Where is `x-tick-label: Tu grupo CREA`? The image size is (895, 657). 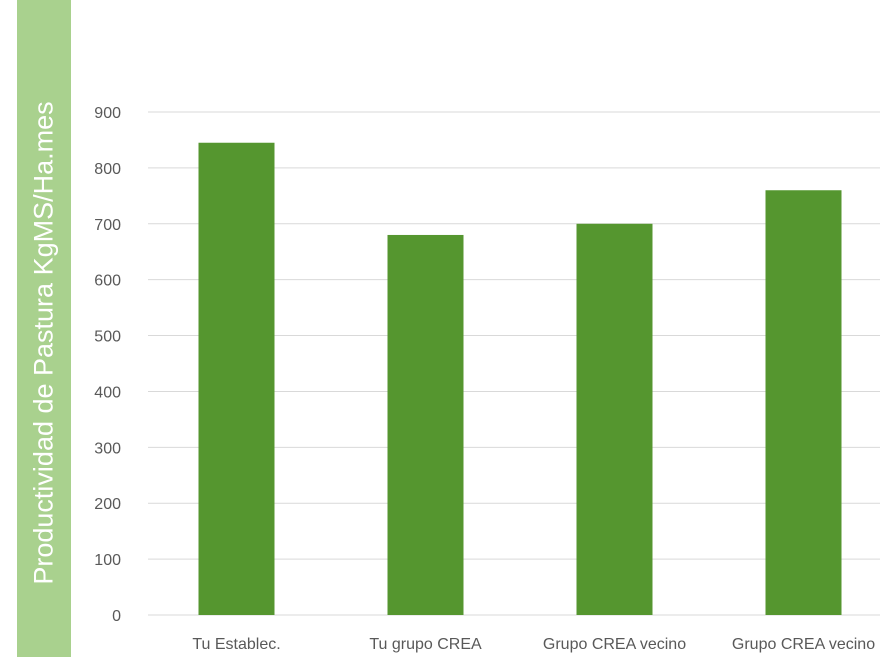
x-tick-label: Tu grupo CREA is located at coordinates (425, 644).